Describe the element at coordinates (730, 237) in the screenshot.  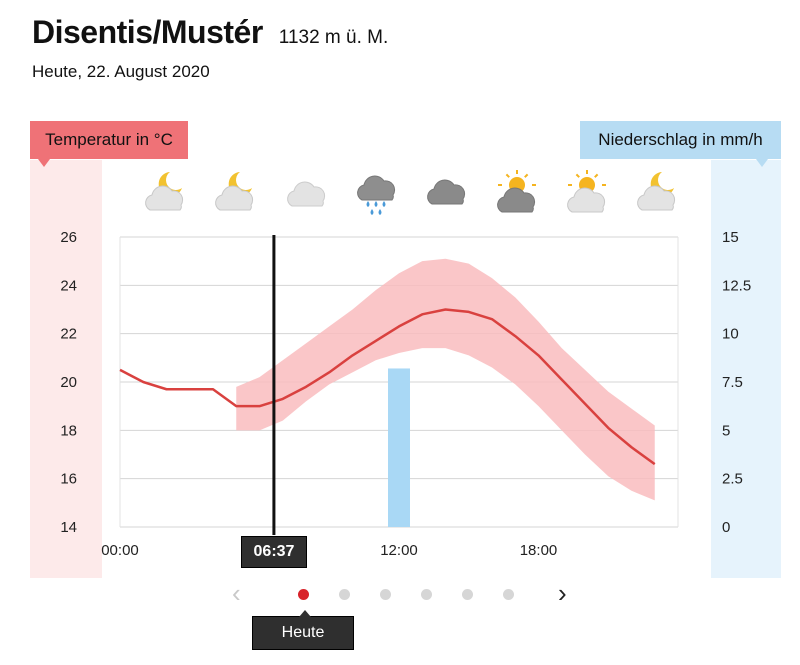
I see `right-axis-tick-label: 15` at that location.